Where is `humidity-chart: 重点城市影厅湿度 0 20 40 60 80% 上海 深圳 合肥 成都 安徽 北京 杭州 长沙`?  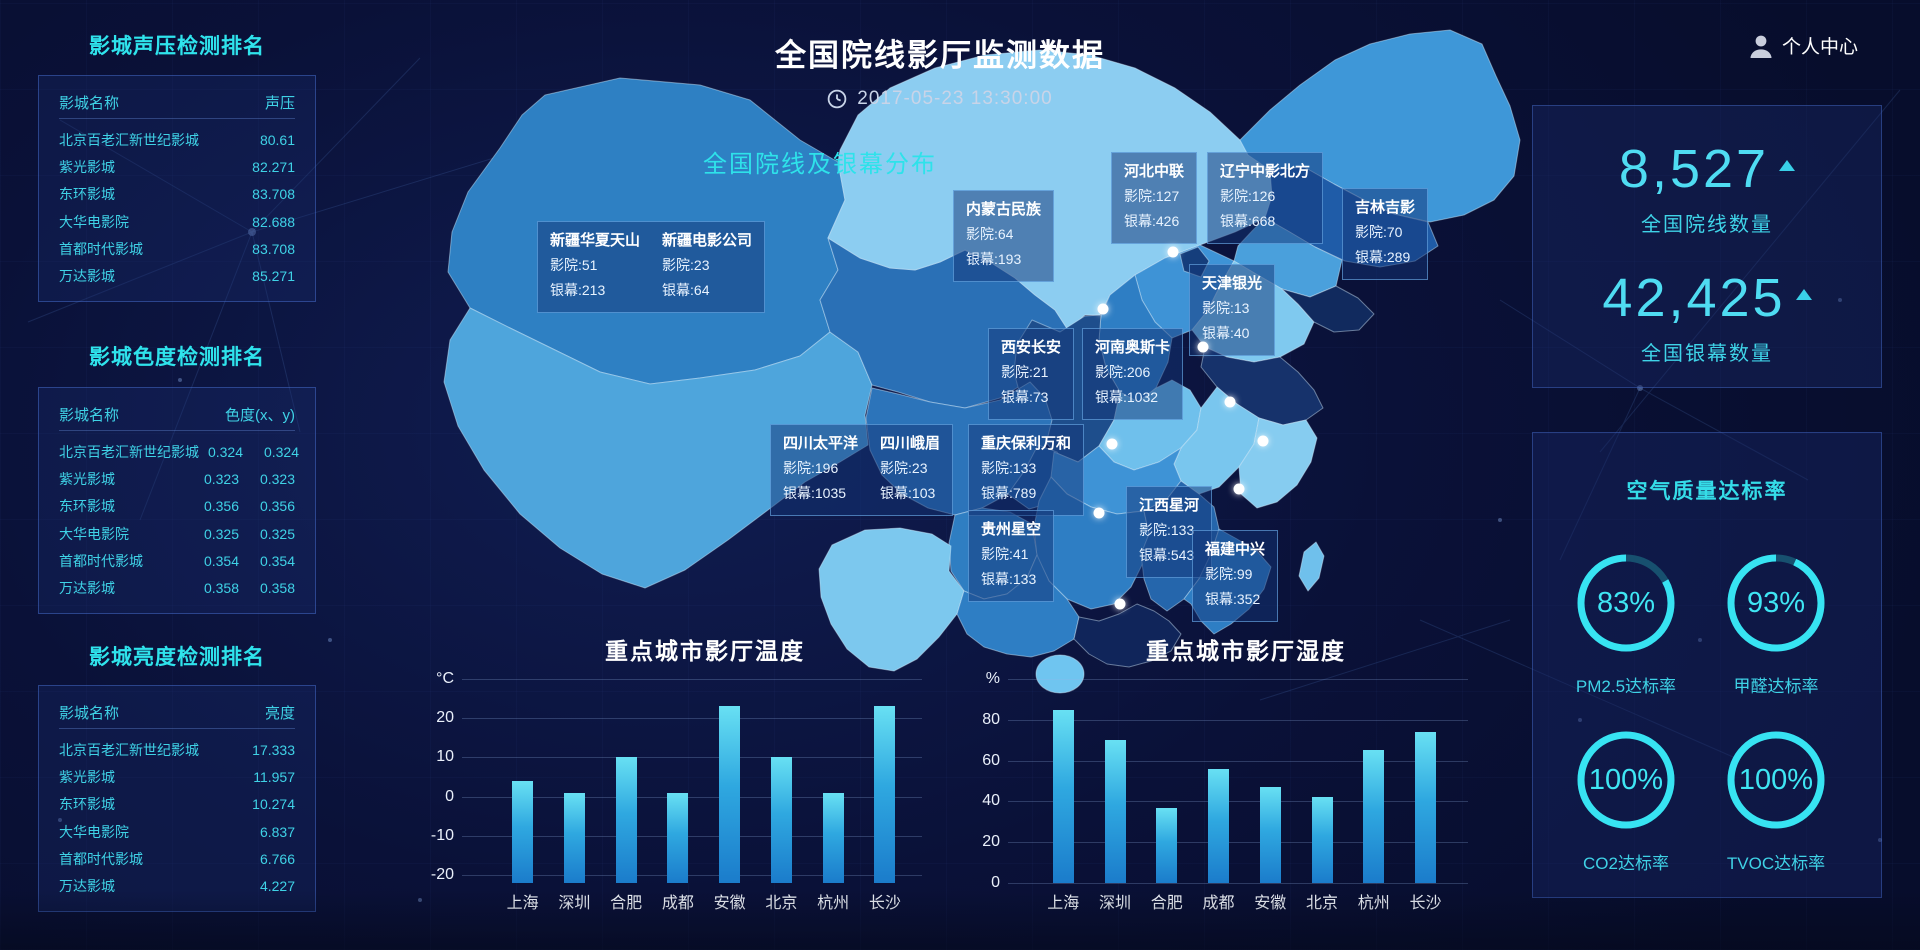
humidity-chart: 重点城市影厅湿度 0 20 40 60 80% 上海 深圳 合肥 成都 安徽 北京 杭州 长沙 is located at coordinates (1244, 778).